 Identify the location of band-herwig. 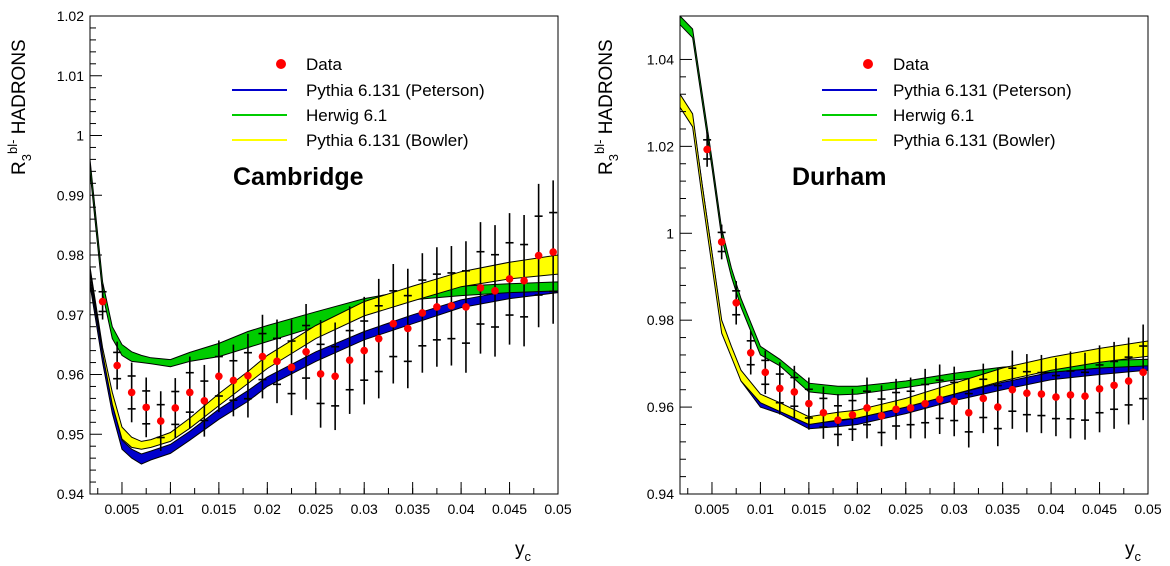
(324, 263).